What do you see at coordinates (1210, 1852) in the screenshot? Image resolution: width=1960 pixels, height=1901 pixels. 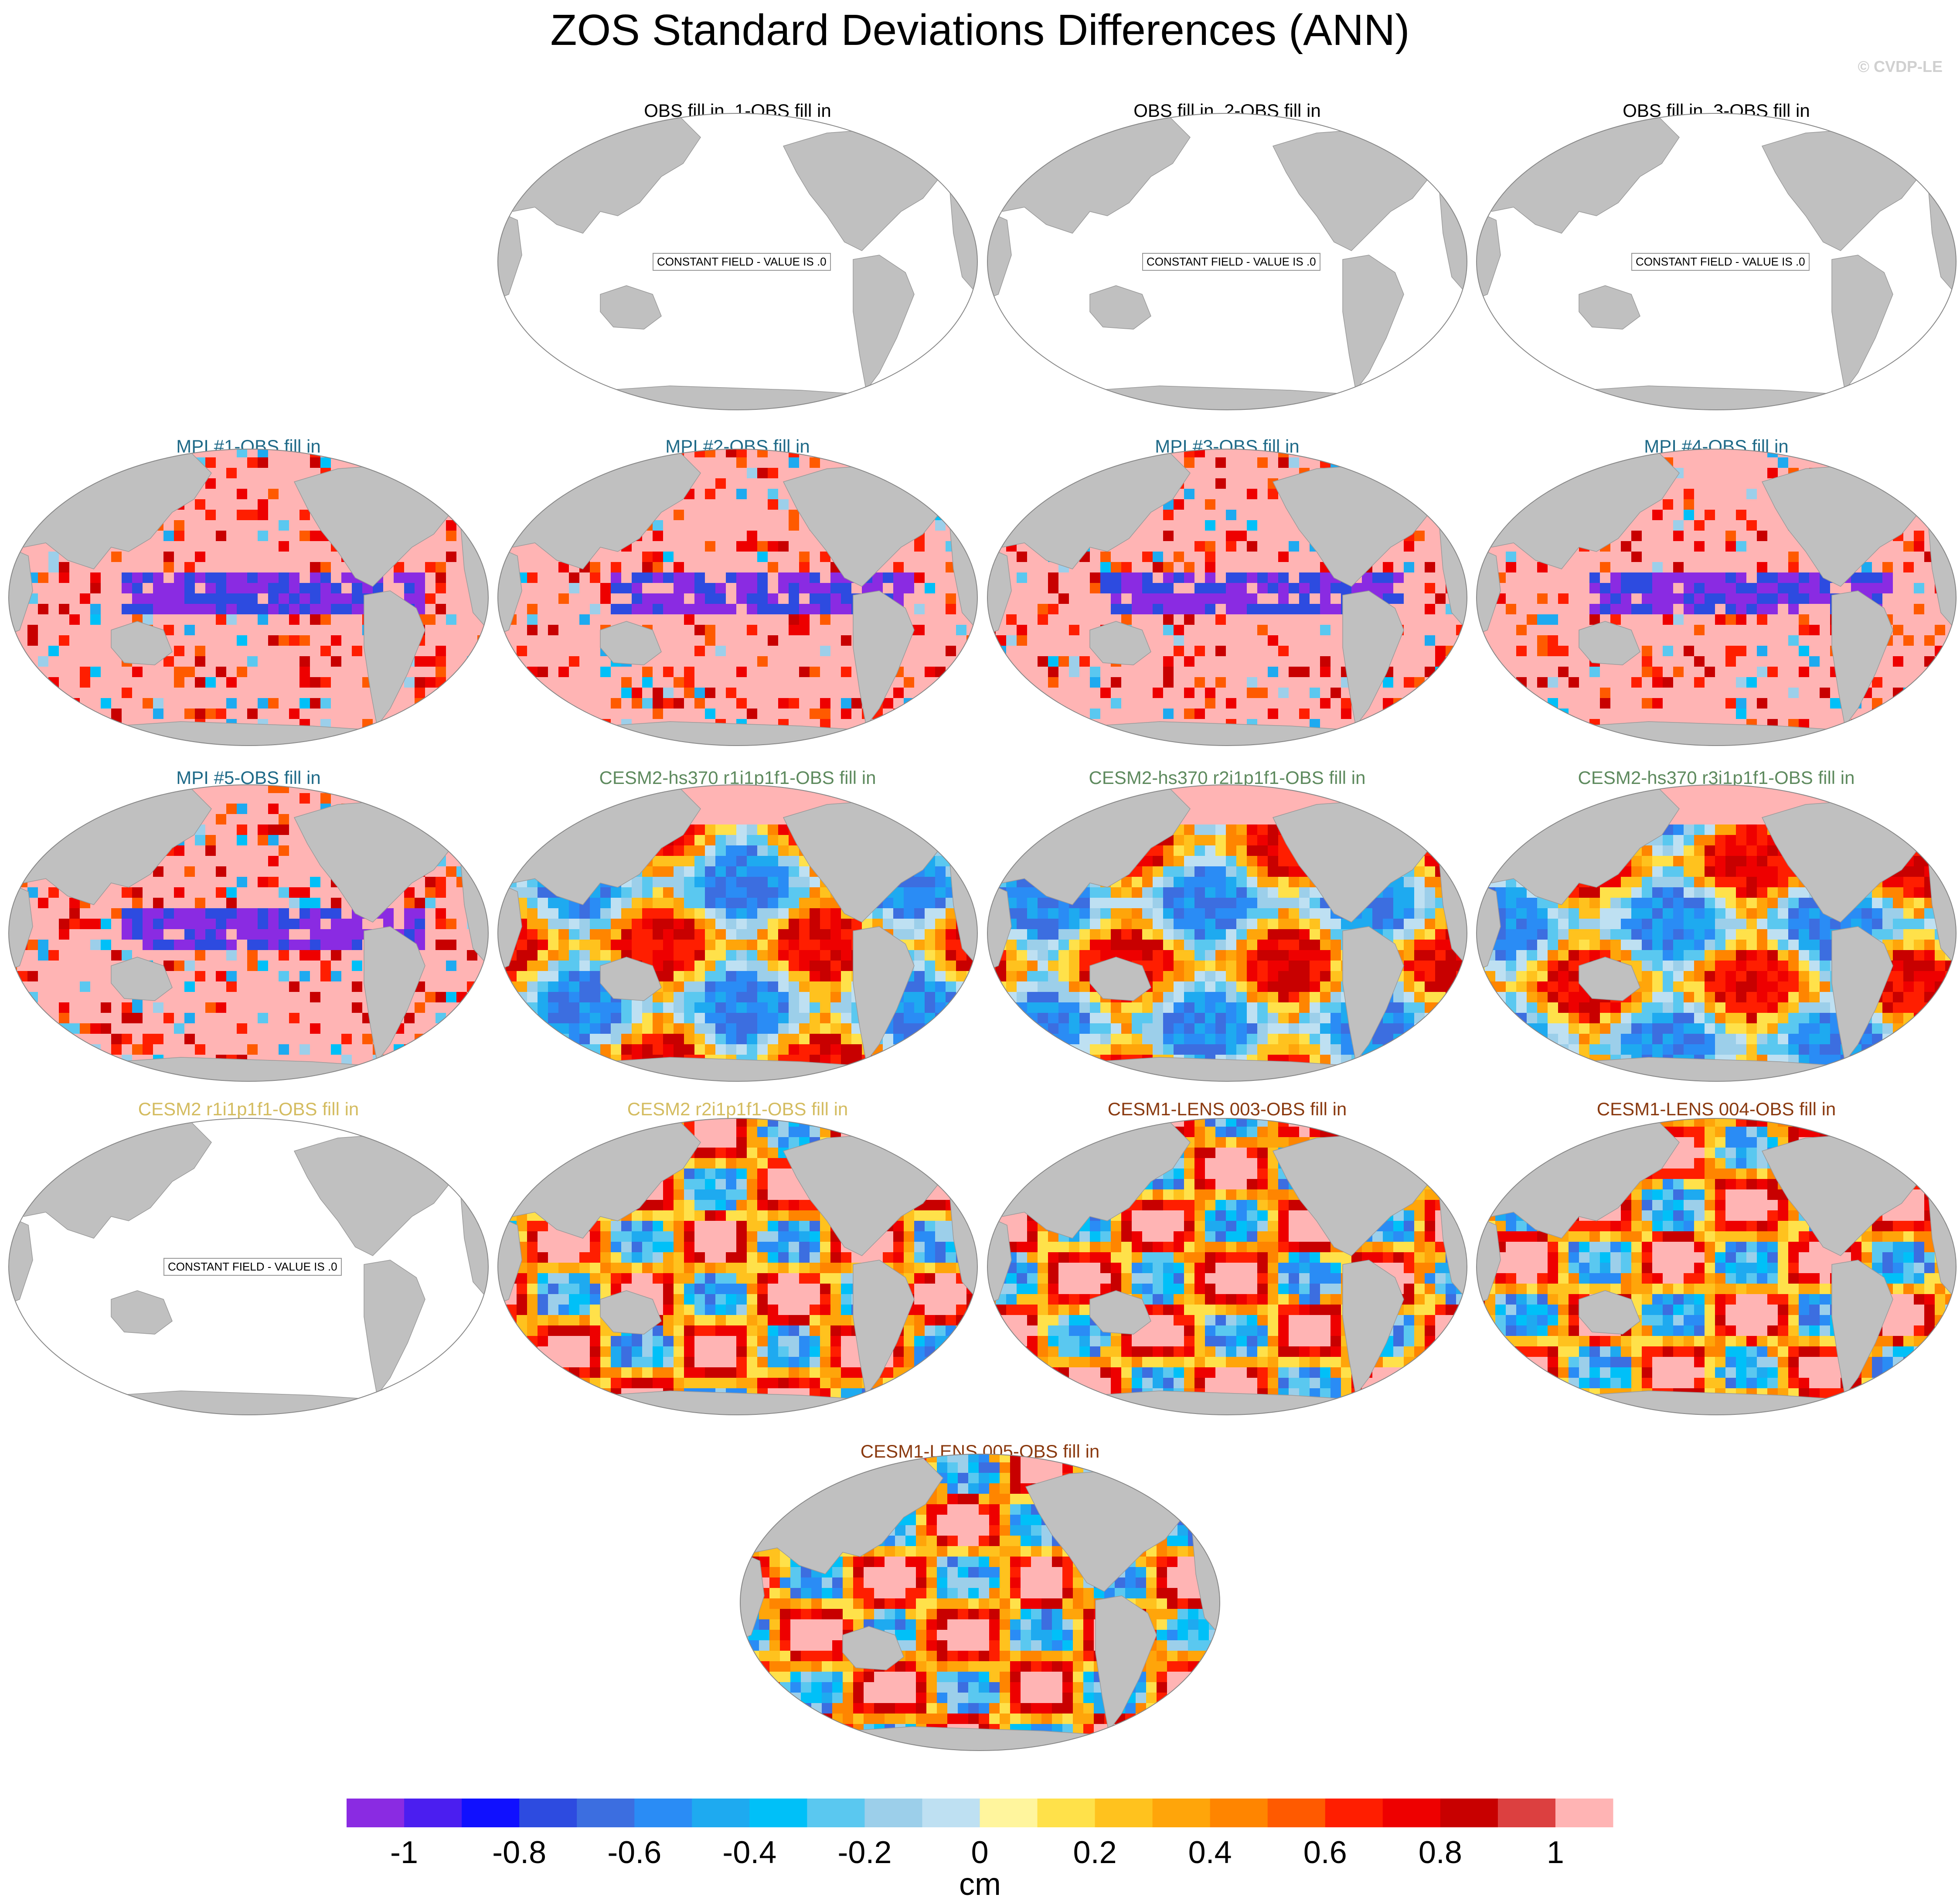 I see `colorbar-tick-label: 0.4` at bounding box center [1210, 1852].